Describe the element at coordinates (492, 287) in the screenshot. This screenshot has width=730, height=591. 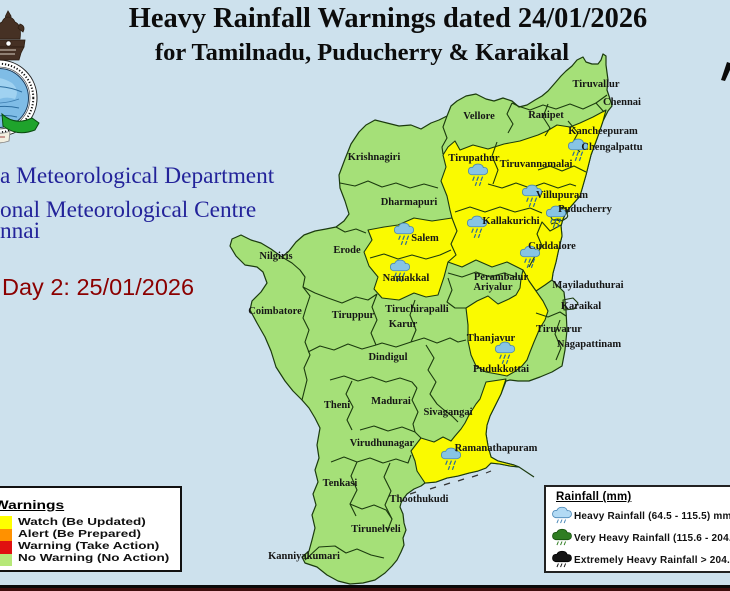
I see `svg-text: Ariyalur` at that location.